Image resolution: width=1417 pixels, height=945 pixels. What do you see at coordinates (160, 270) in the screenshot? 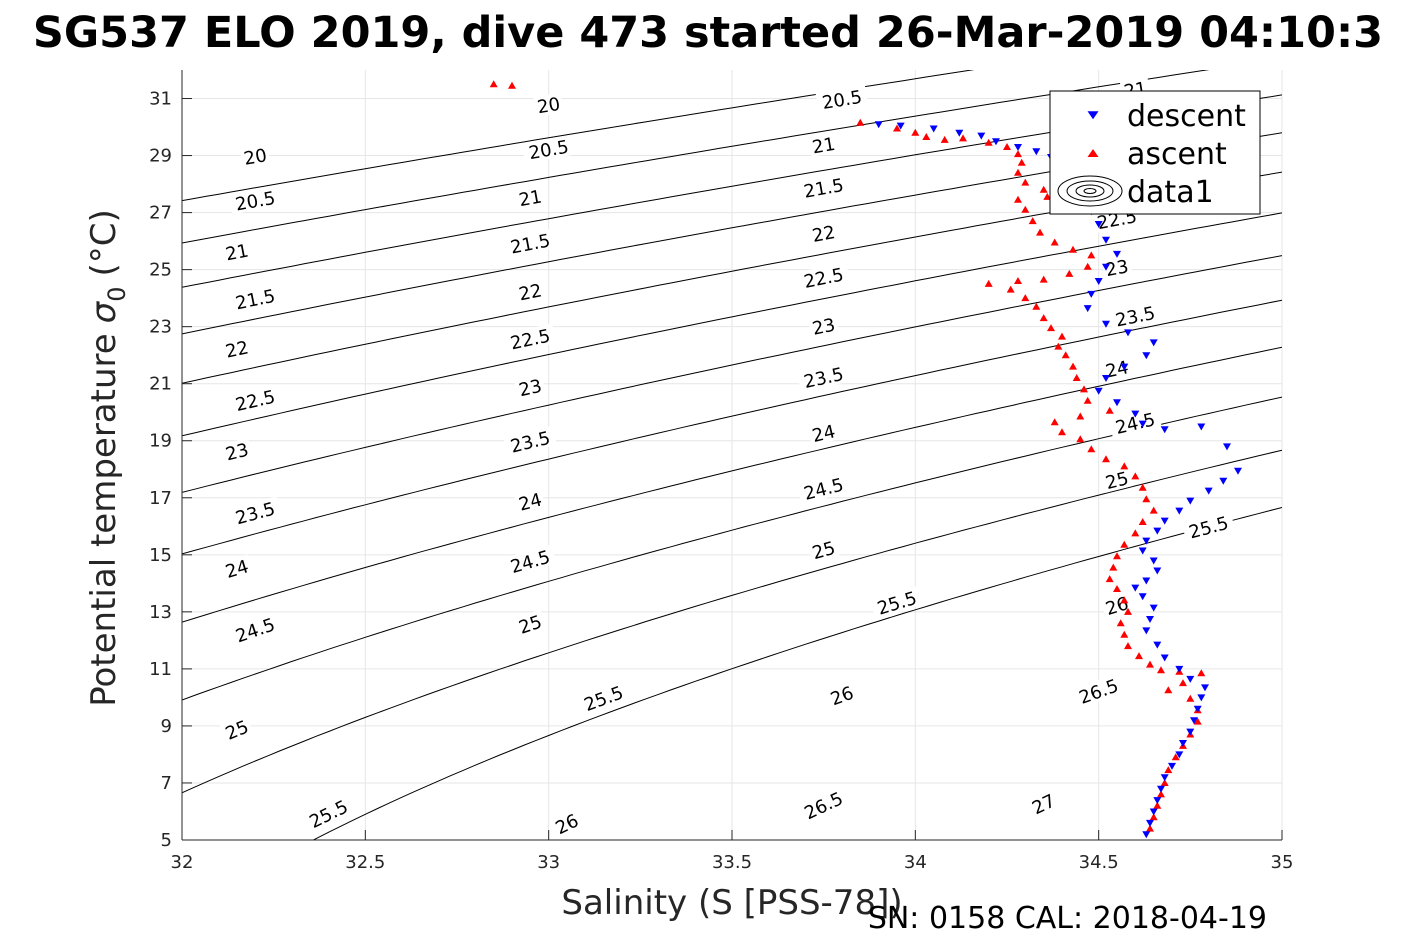
I see `y-tick-label: 25` at bounding box center [160, 270].